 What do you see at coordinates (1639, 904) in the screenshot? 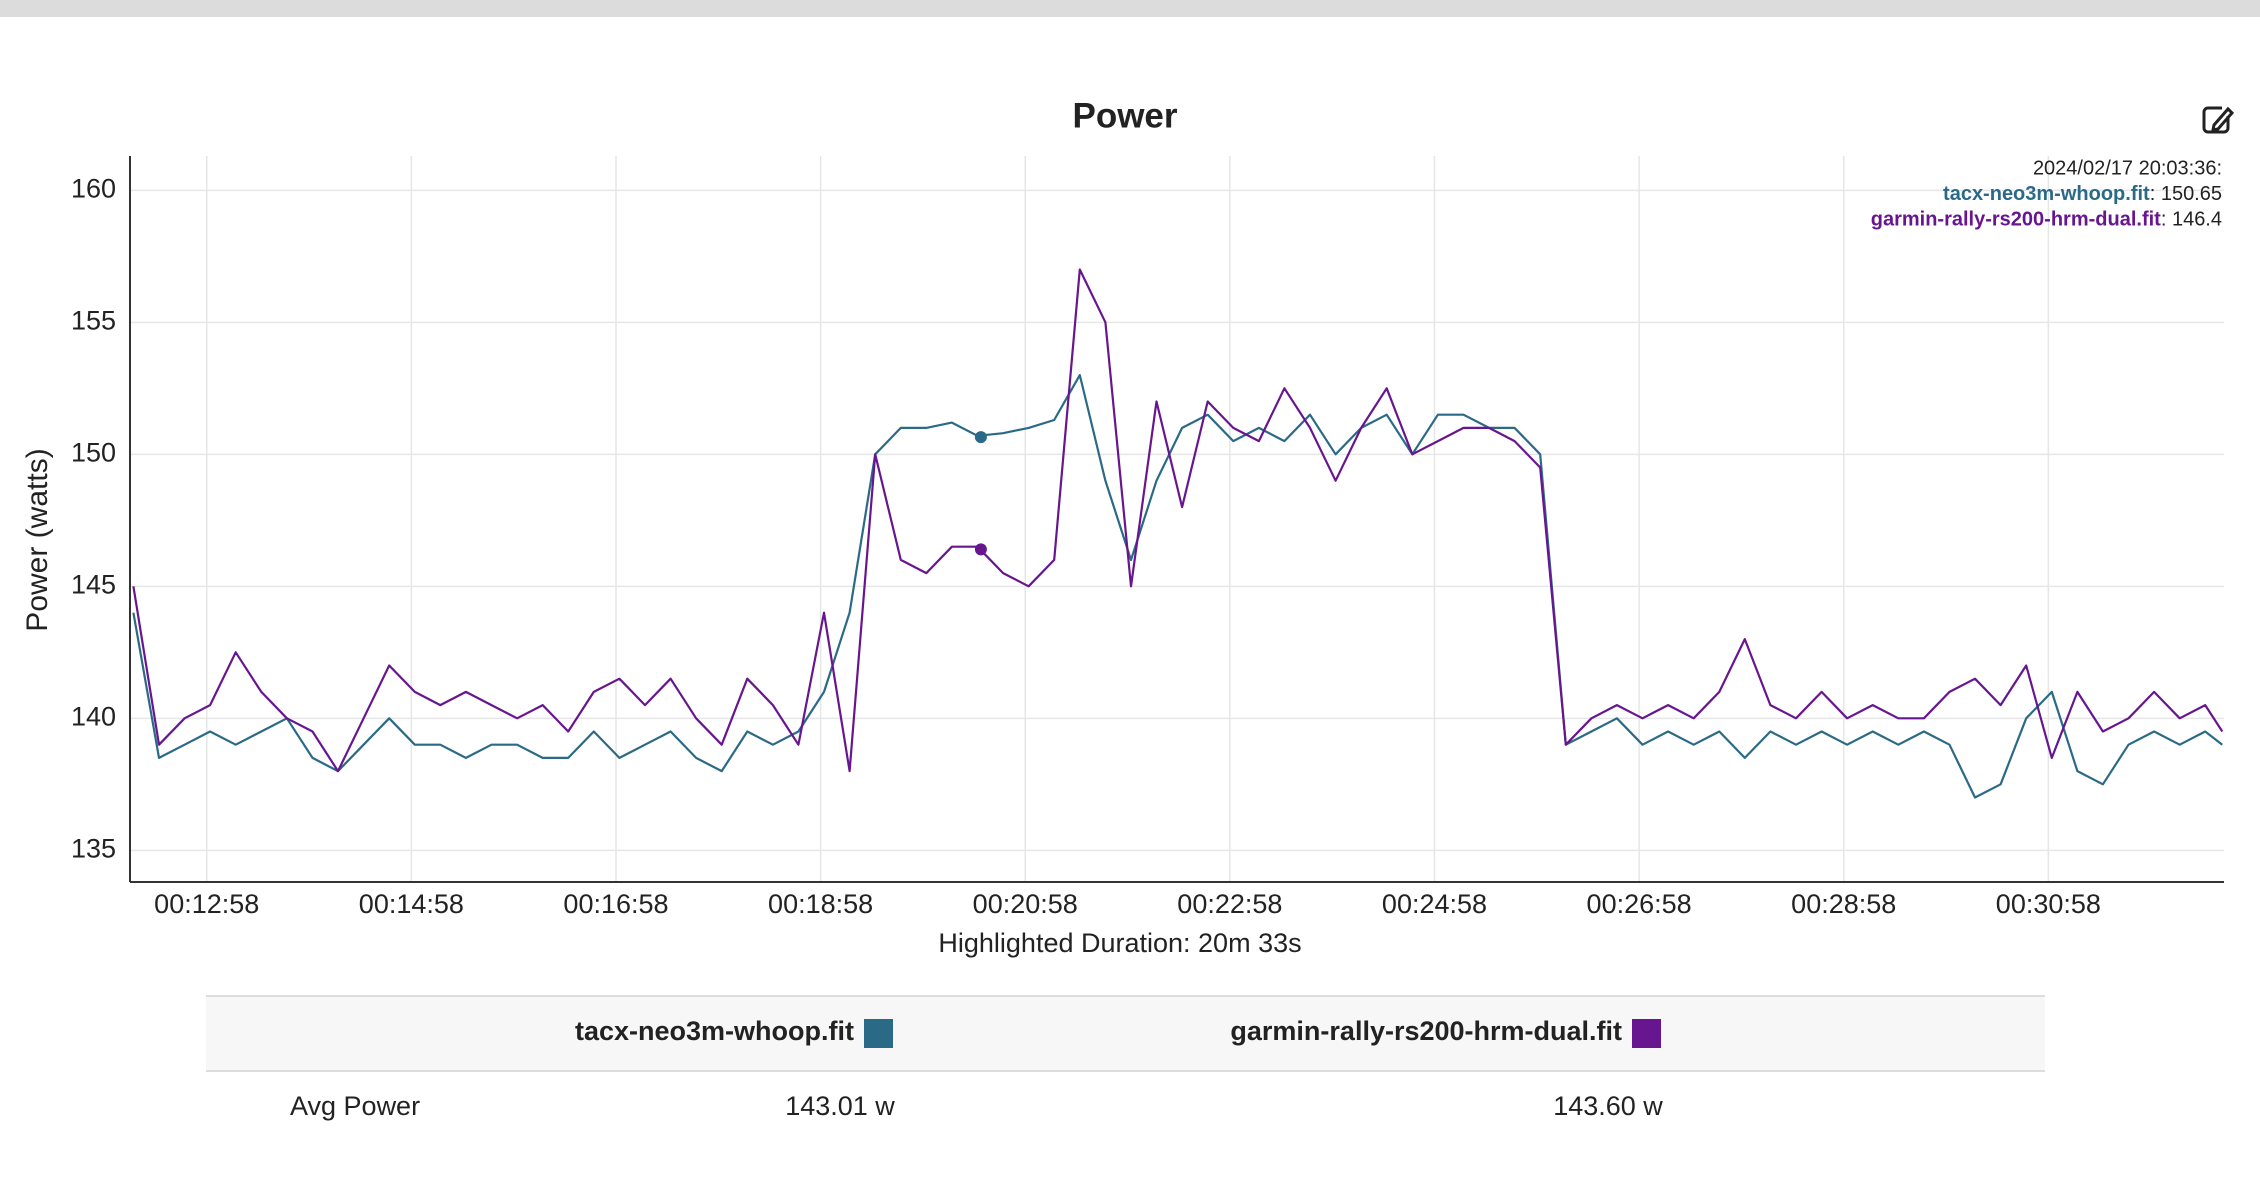
I see `x-tick-label: 00:26:58` at bounding box center [1639, 904].